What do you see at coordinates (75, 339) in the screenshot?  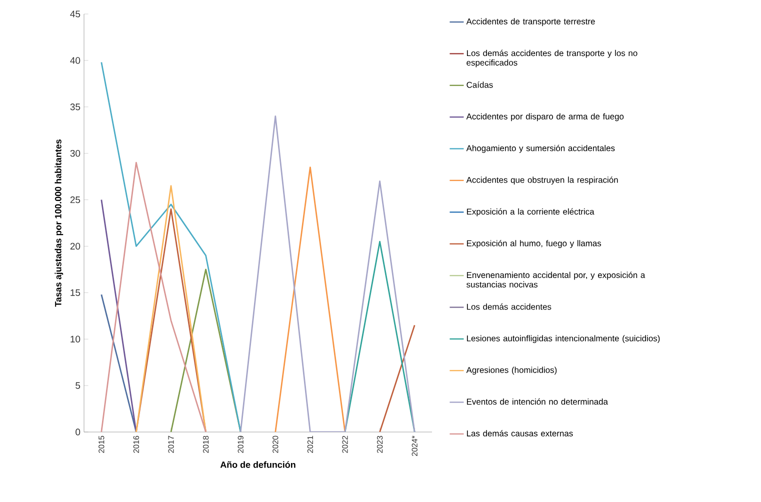 I see `y-tick-label: 10` at bounding box center [75, 339].